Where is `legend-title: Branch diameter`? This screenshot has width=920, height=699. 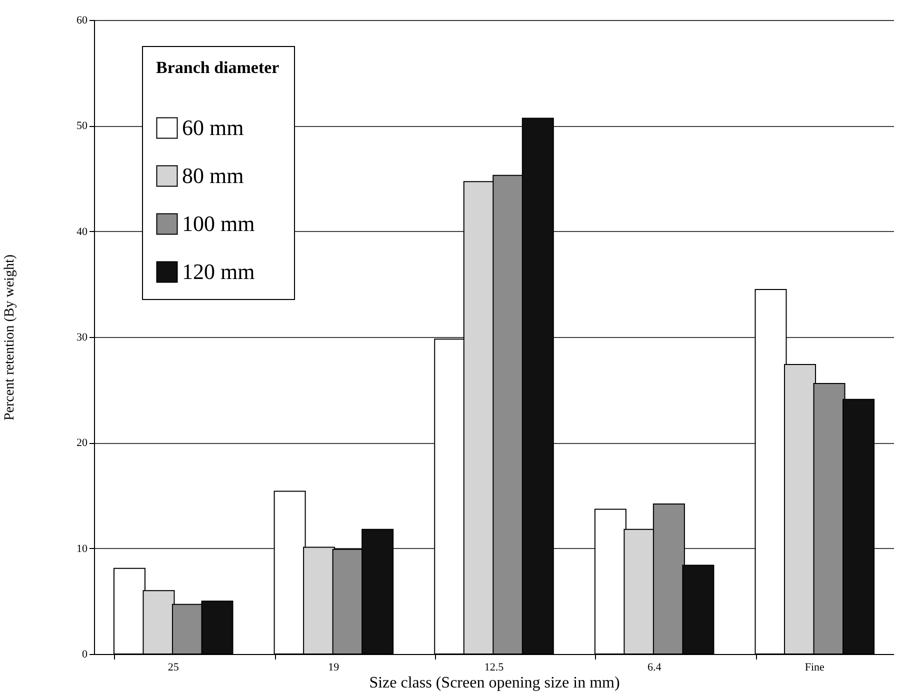
legend-title: Branch diameter is located at coordinates (218, 67).